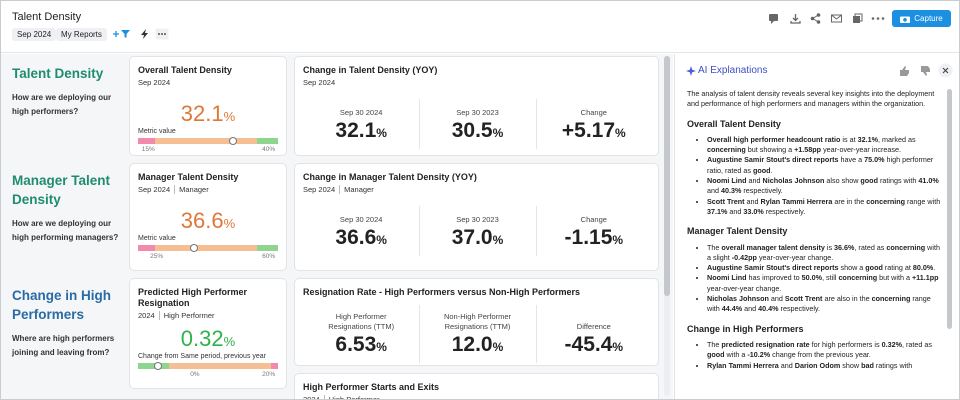 The height and width of the screenshot is (400, 960). I want to click on bold-text: 36.6%, so click(844, 247).